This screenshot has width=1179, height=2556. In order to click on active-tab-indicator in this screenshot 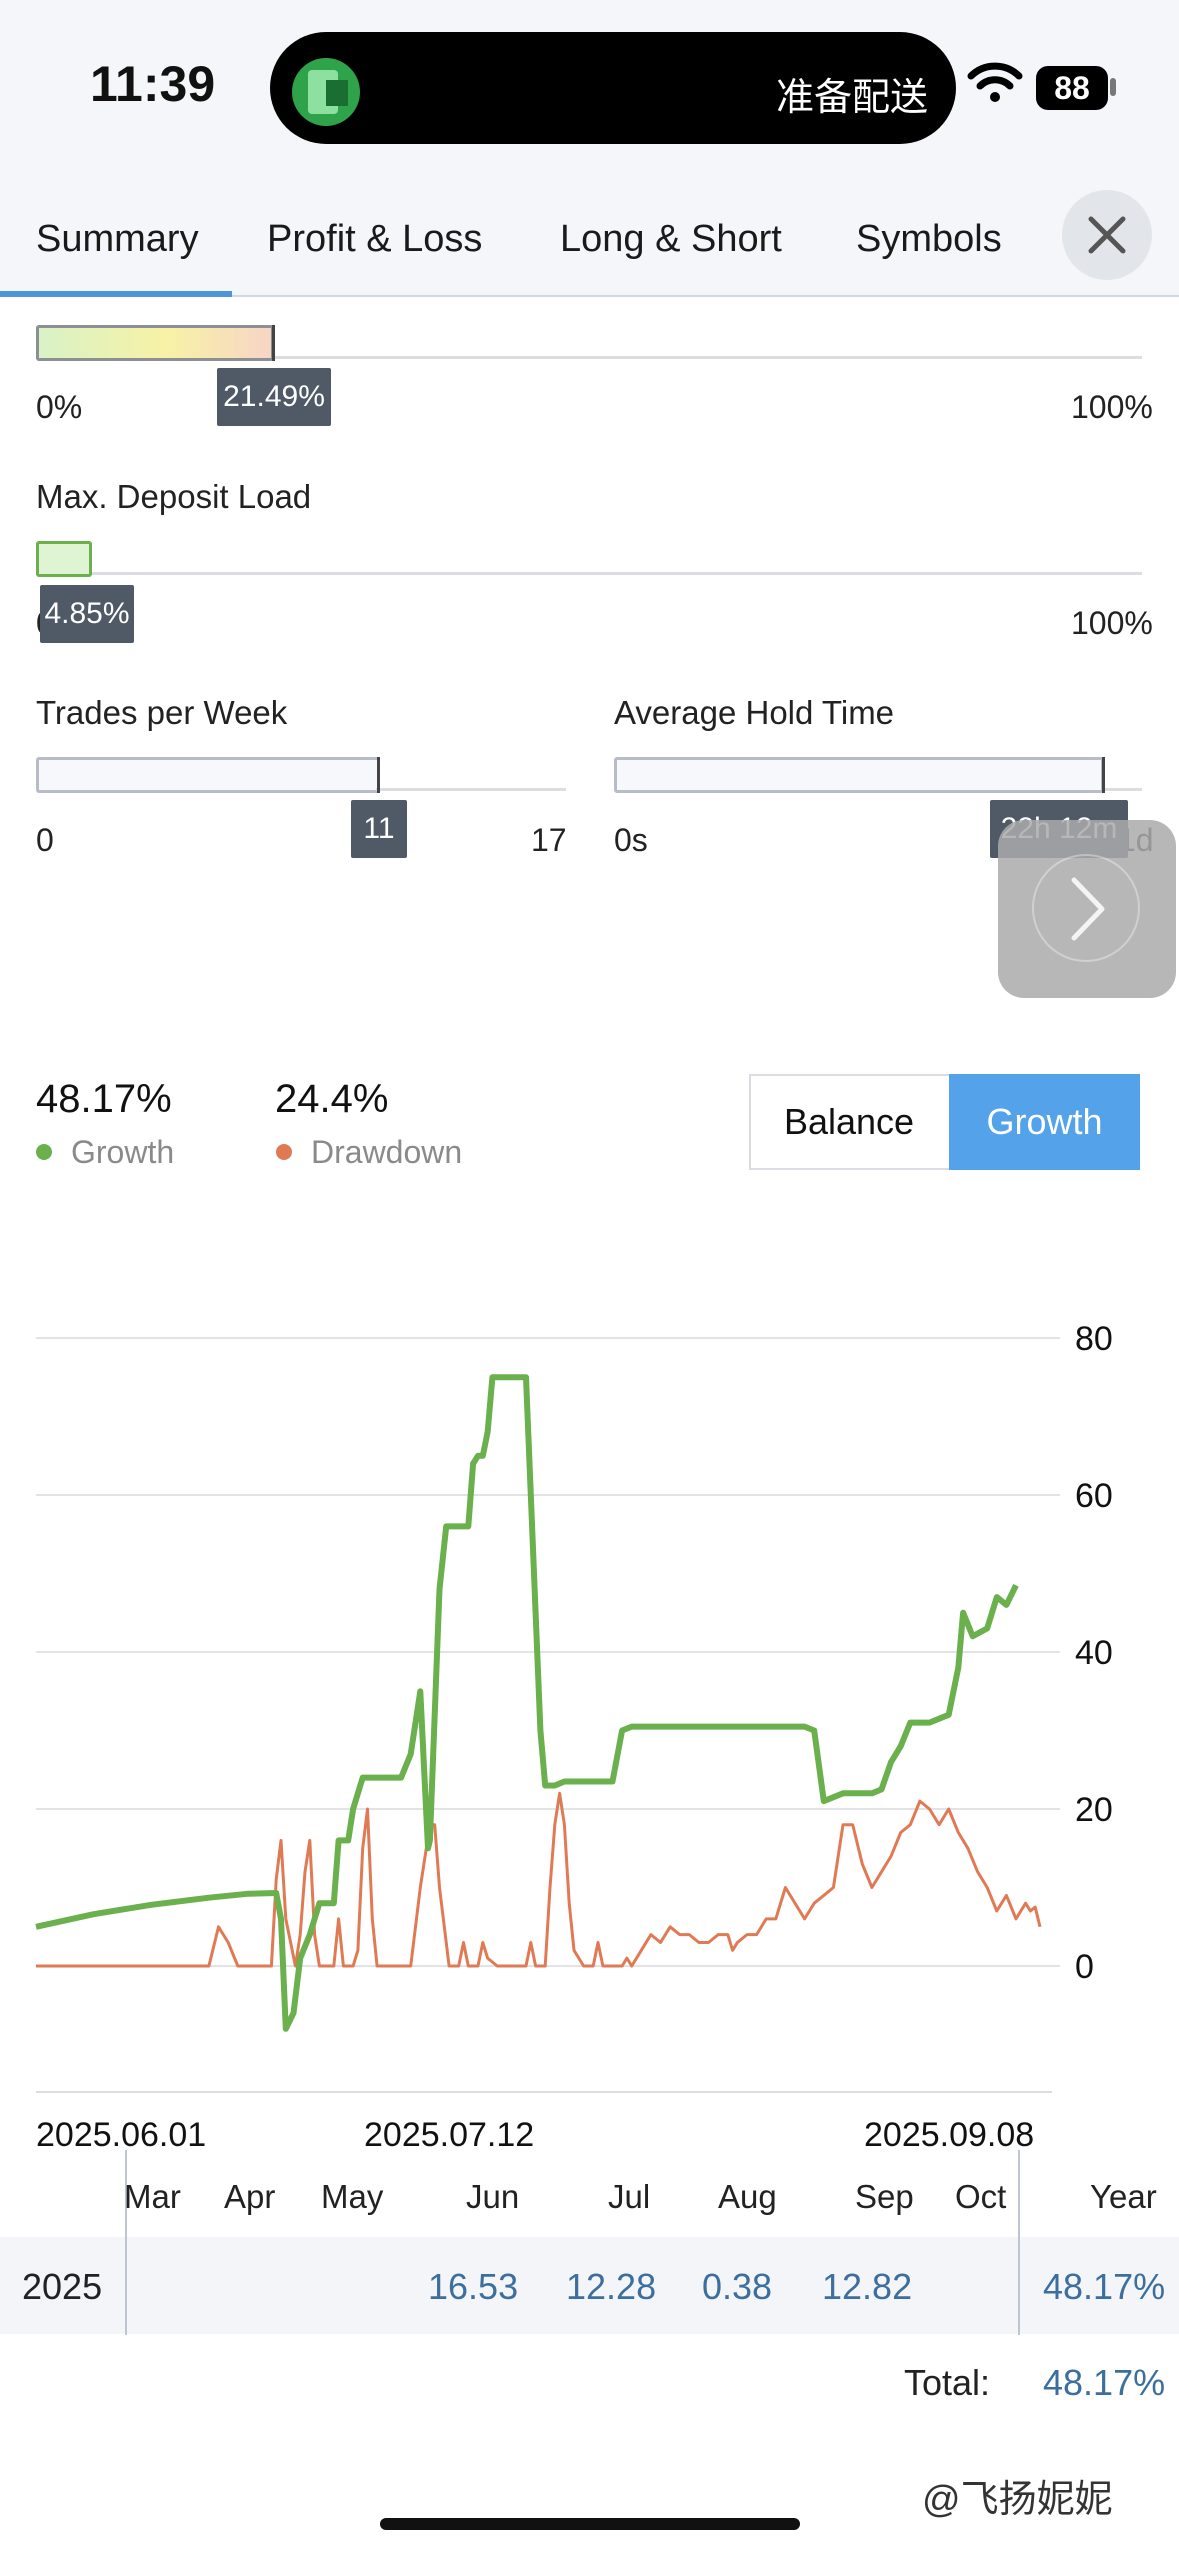, I will do `click(116, 294)`.